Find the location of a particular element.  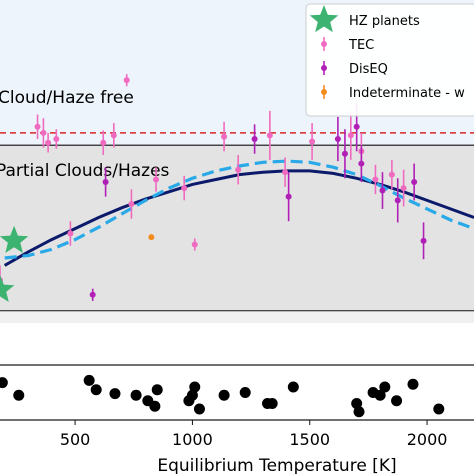

legend-entry: Indeterminate - w is located at coordinates (393, 93).